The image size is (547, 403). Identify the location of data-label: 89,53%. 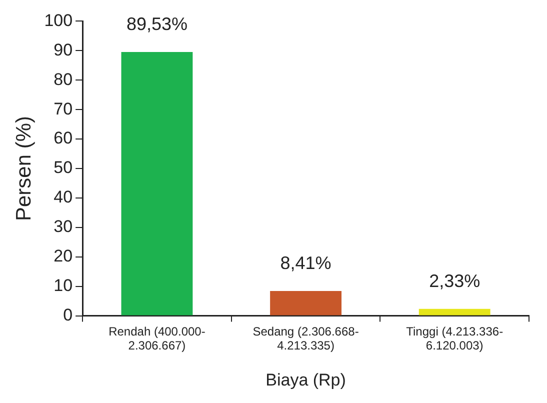
(157, 24).